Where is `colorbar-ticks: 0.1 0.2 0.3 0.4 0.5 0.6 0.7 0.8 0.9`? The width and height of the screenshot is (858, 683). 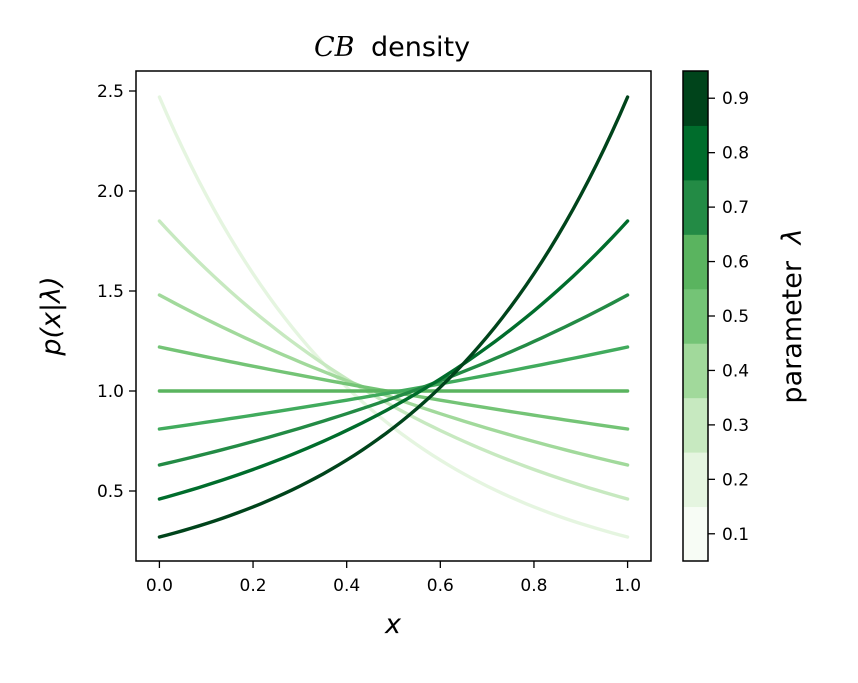
colorbar-ticks: 0.1 0.2 0.3 0.4 0.5 0.6 0.7 0.8 0.9 is located at coordinates (728, 317).